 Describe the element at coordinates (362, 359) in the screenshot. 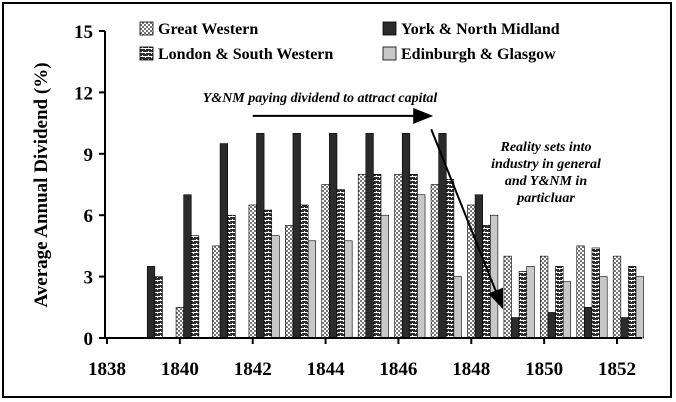

I see `x-axis: 1838 1840 1842 1844 1846 1848 1850 1852` at that location.